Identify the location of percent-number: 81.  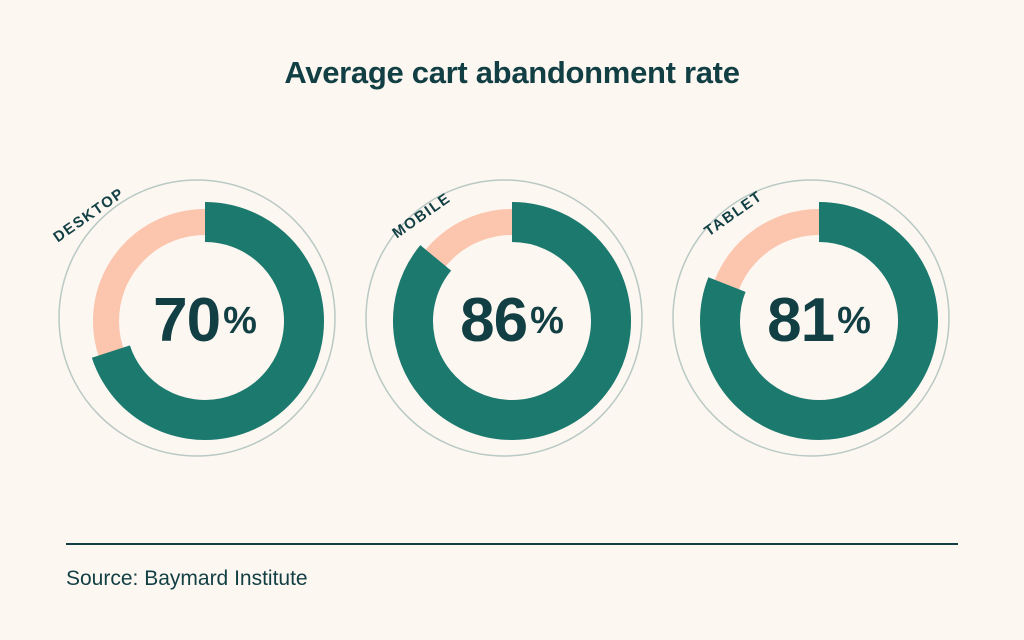
(801, 320).